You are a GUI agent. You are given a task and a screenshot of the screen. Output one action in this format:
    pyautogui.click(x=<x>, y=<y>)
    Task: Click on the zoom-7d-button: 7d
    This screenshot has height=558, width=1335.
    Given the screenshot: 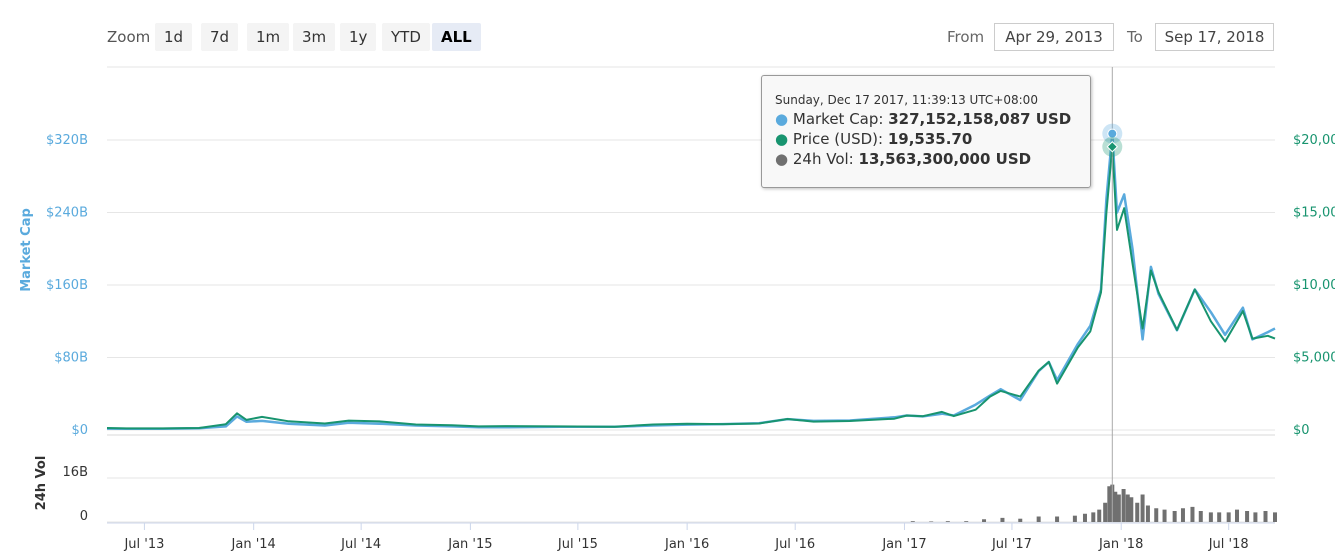 What is the action you would take?
    pyautogui.click(x=220, y=37)
    